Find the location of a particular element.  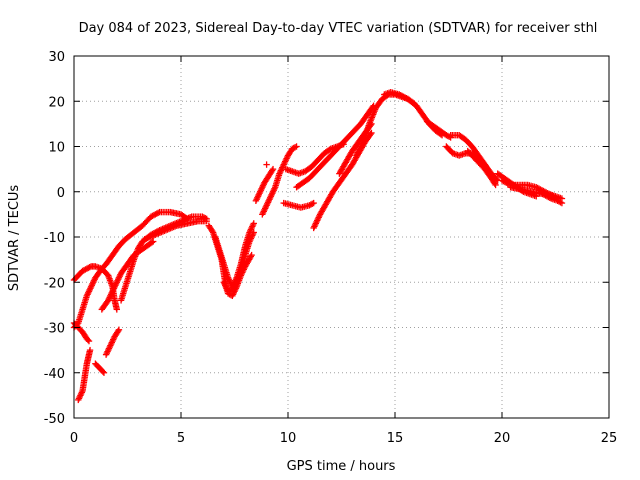

y-tick-label: -40 is located at coordinates (54, 374).